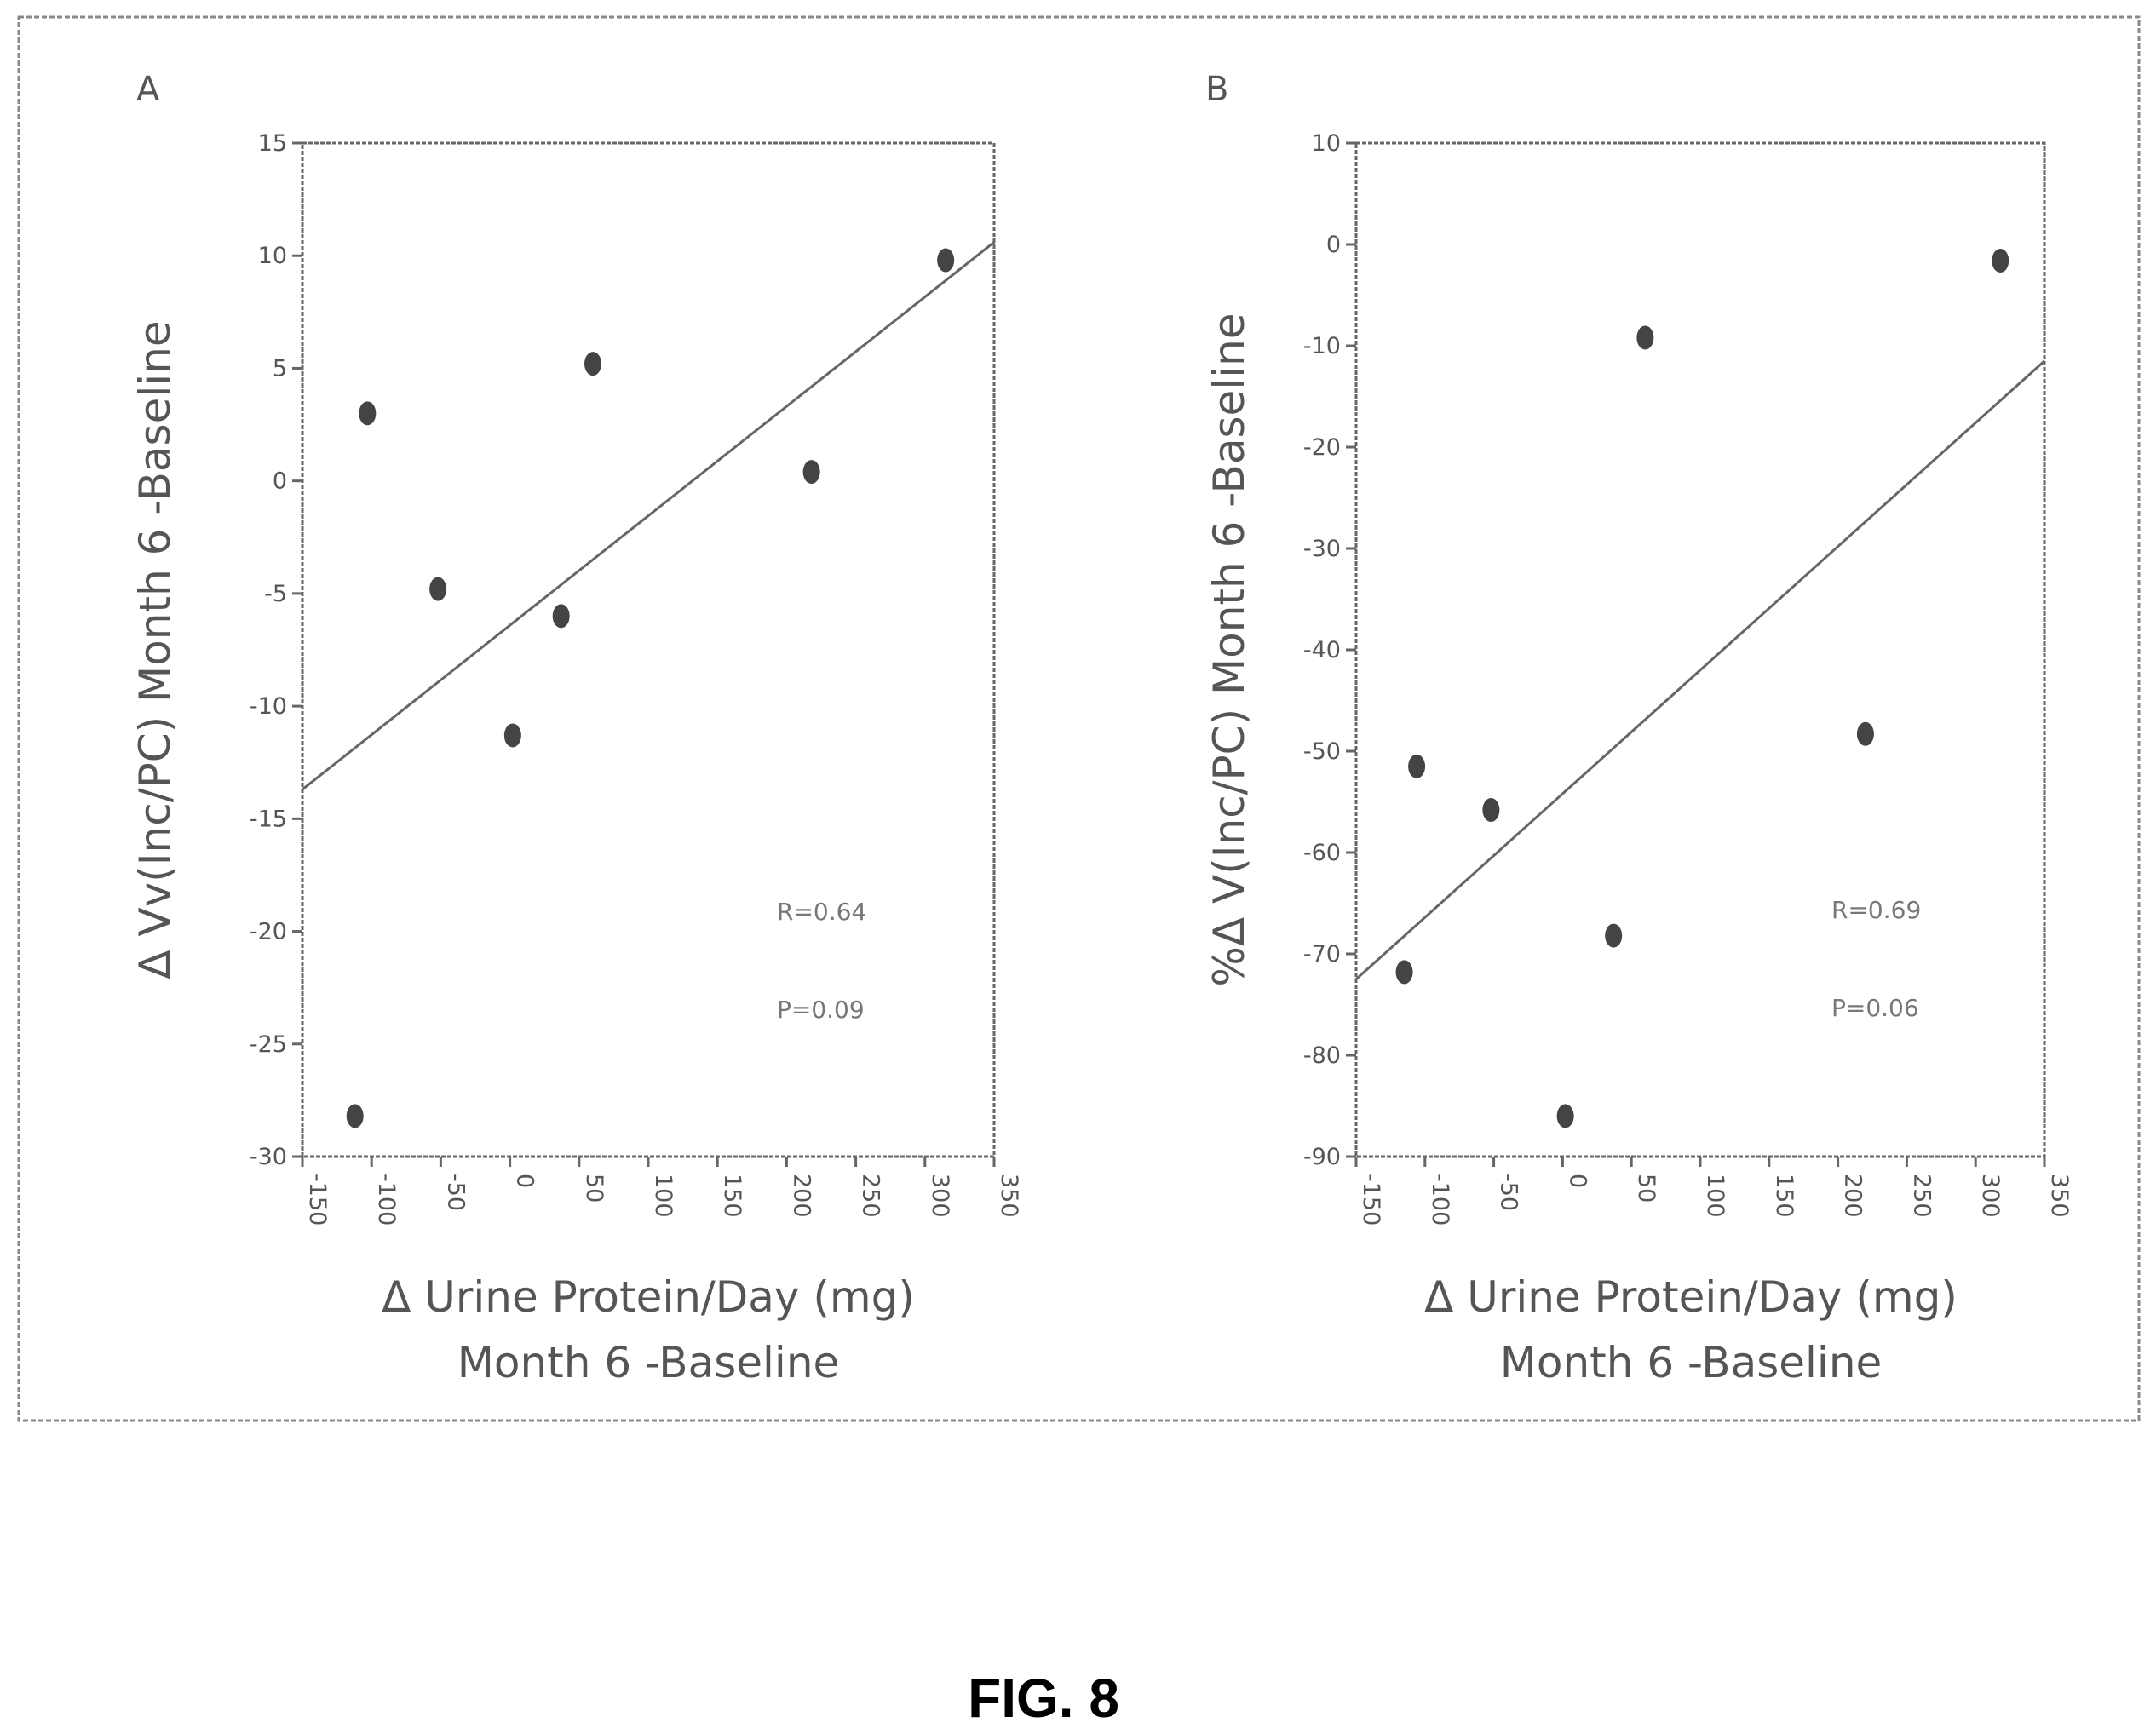 This screenshot has height=1734, width=2156. What do you see at coordinates (1440, 1200) in the screenshot?
I see `panel-b-x-tick-label: -100` at bounding box center [1440, 1200].